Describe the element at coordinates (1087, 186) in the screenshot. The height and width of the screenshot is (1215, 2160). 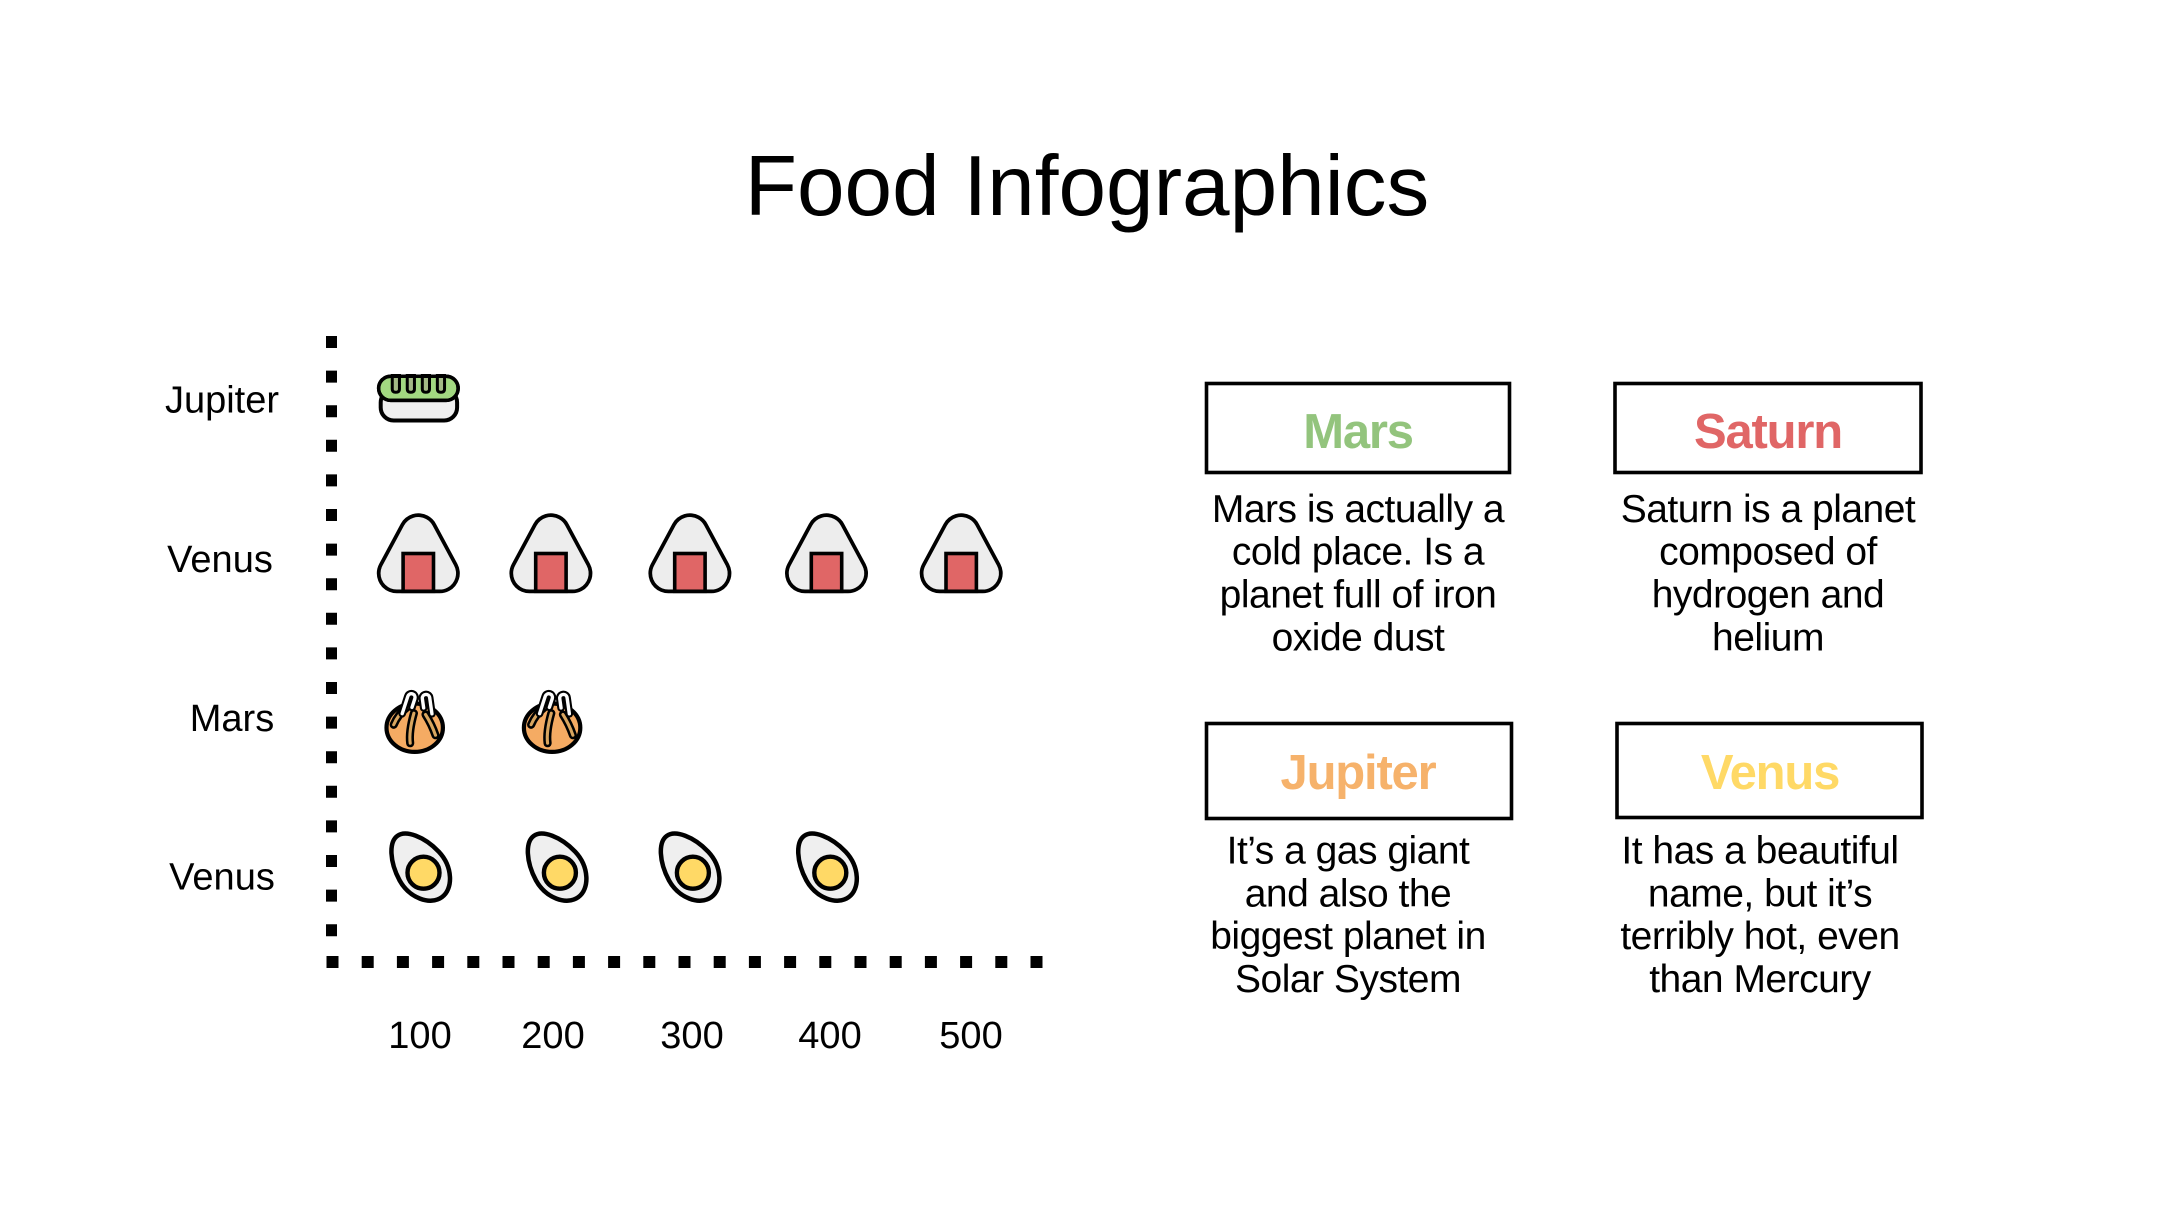
I see `svg-text: Food Infographics` at that location.